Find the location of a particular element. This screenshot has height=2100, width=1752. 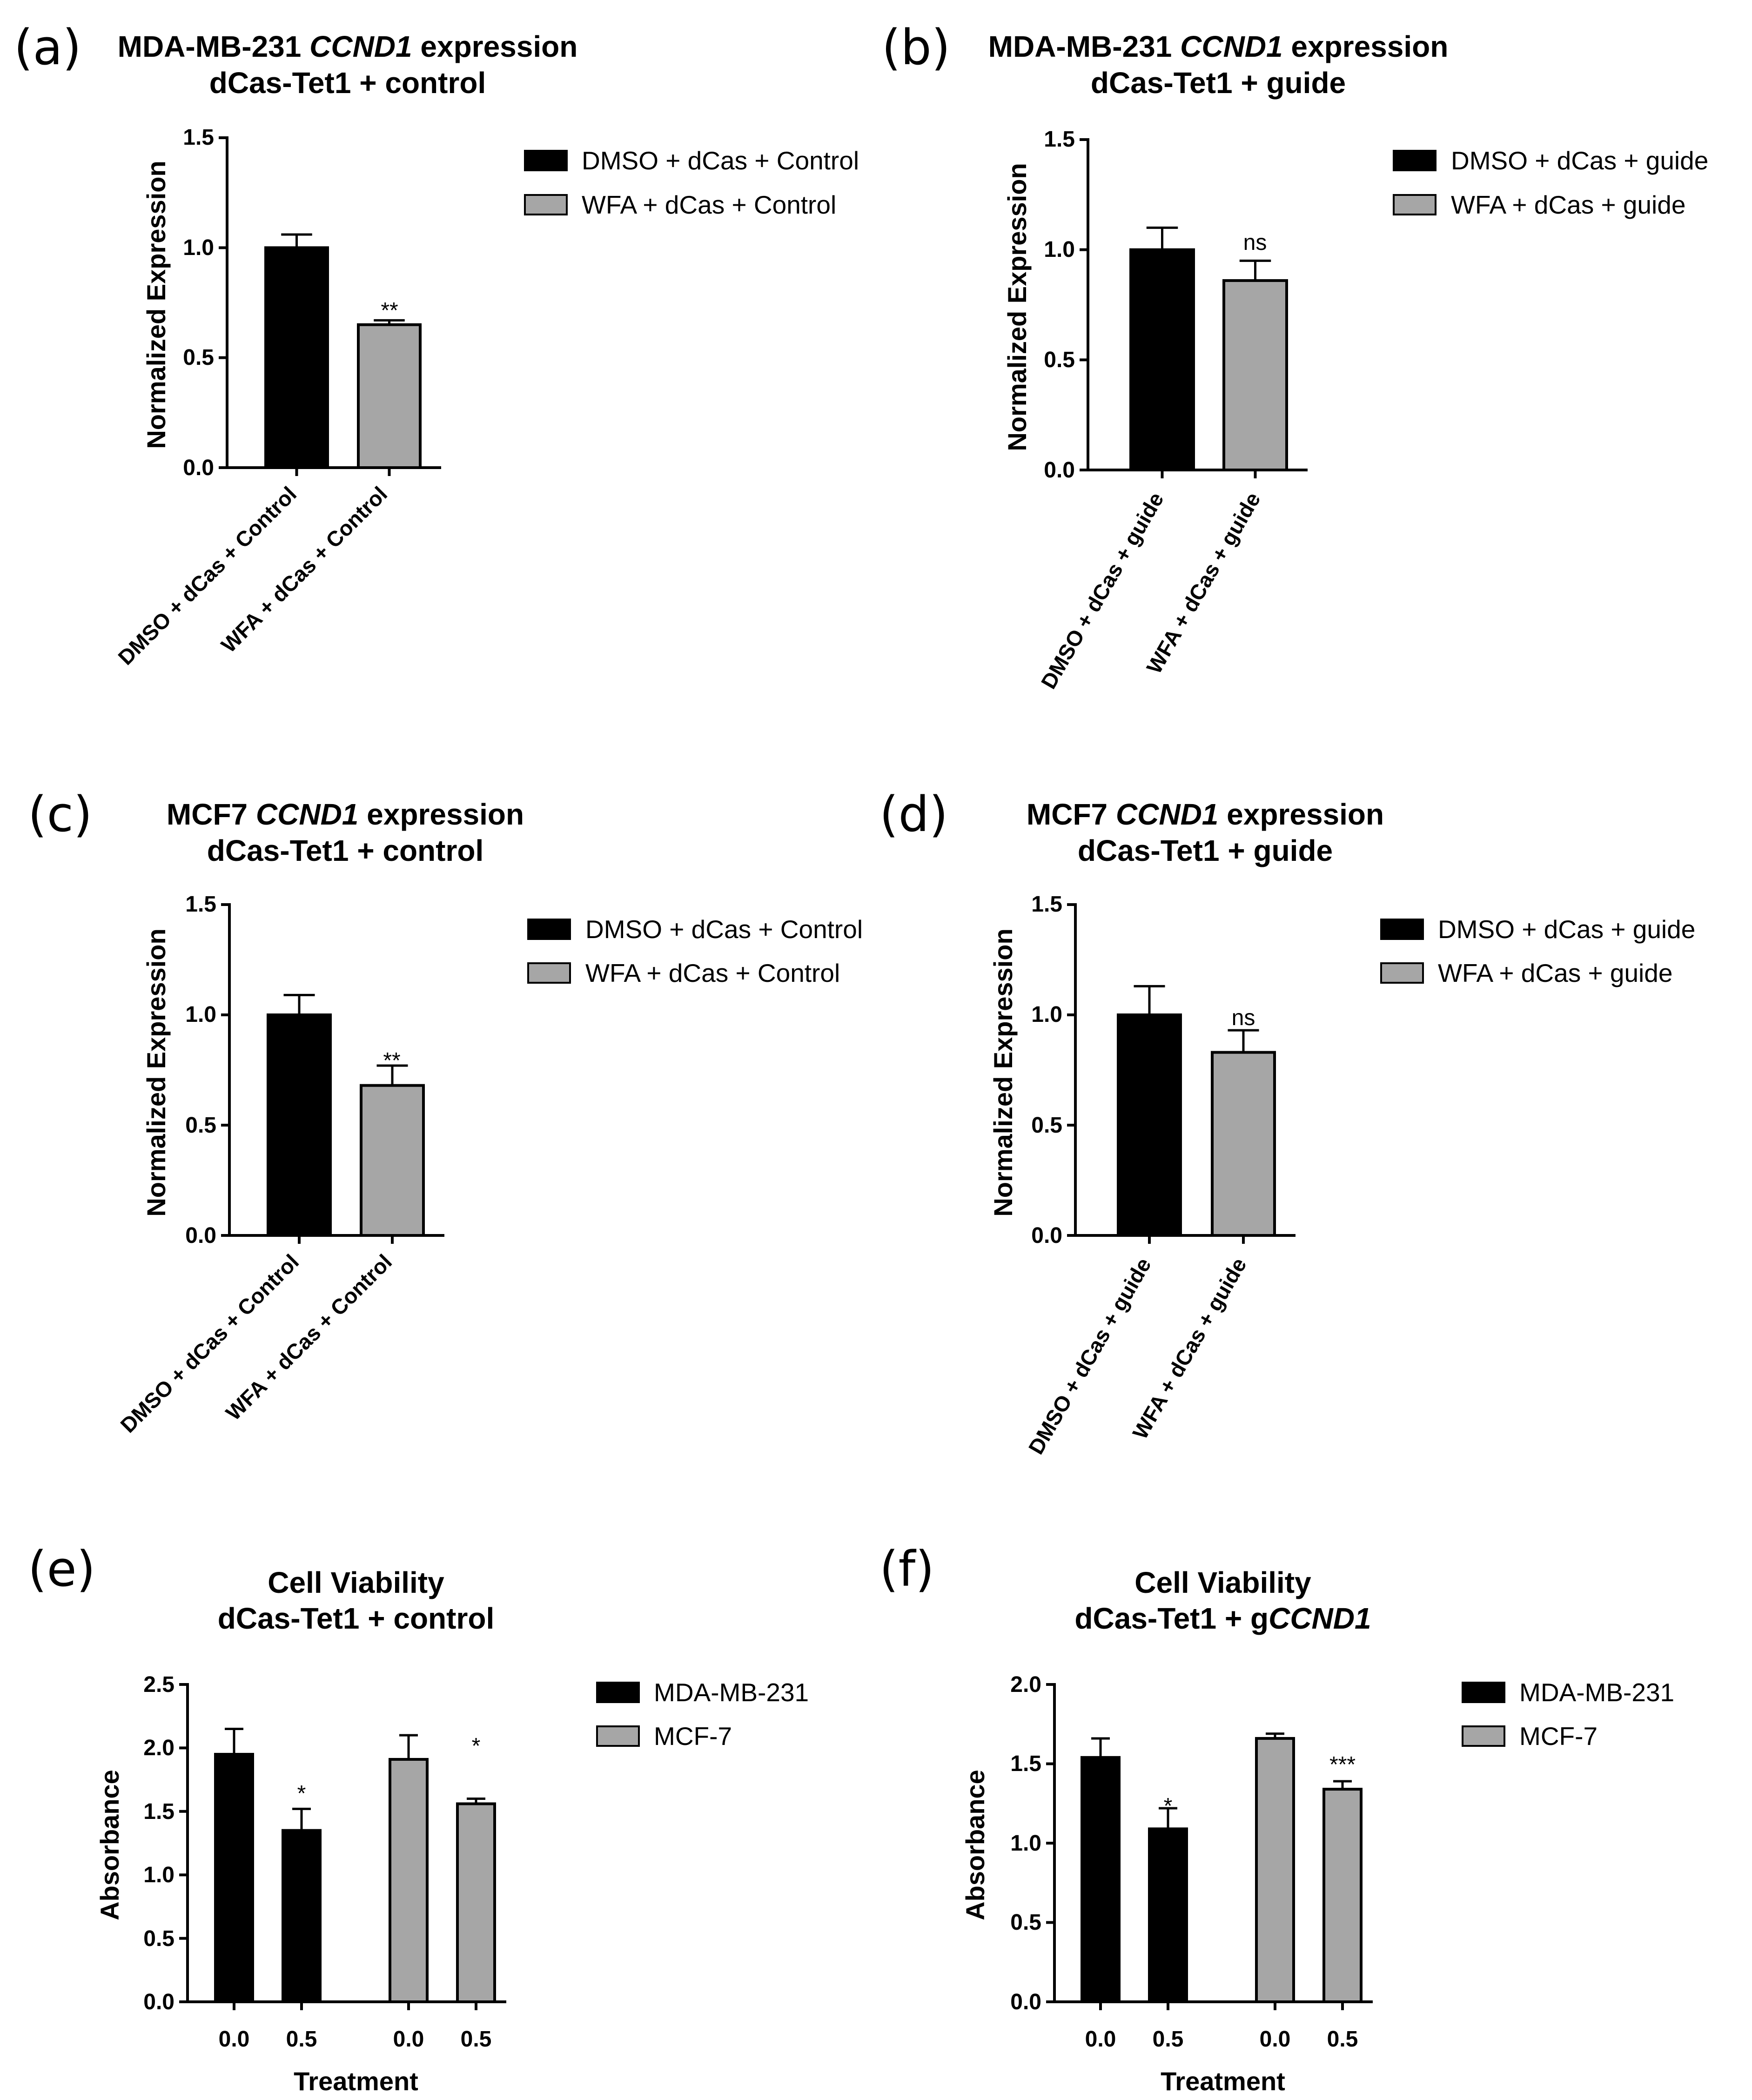

significance-labels: ns is located at coordinates (1255, 242).